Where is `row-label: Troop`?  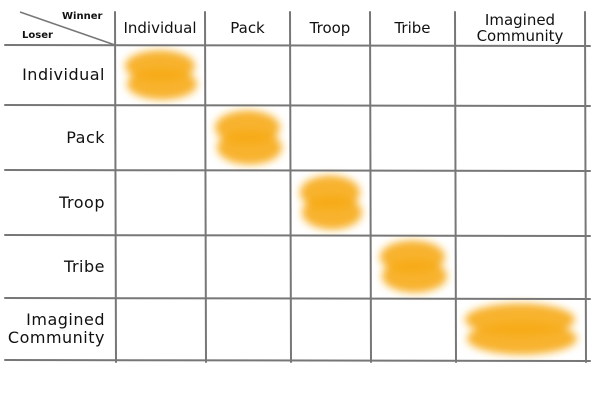
row-label: Troop is located at coordinates (82, 202).